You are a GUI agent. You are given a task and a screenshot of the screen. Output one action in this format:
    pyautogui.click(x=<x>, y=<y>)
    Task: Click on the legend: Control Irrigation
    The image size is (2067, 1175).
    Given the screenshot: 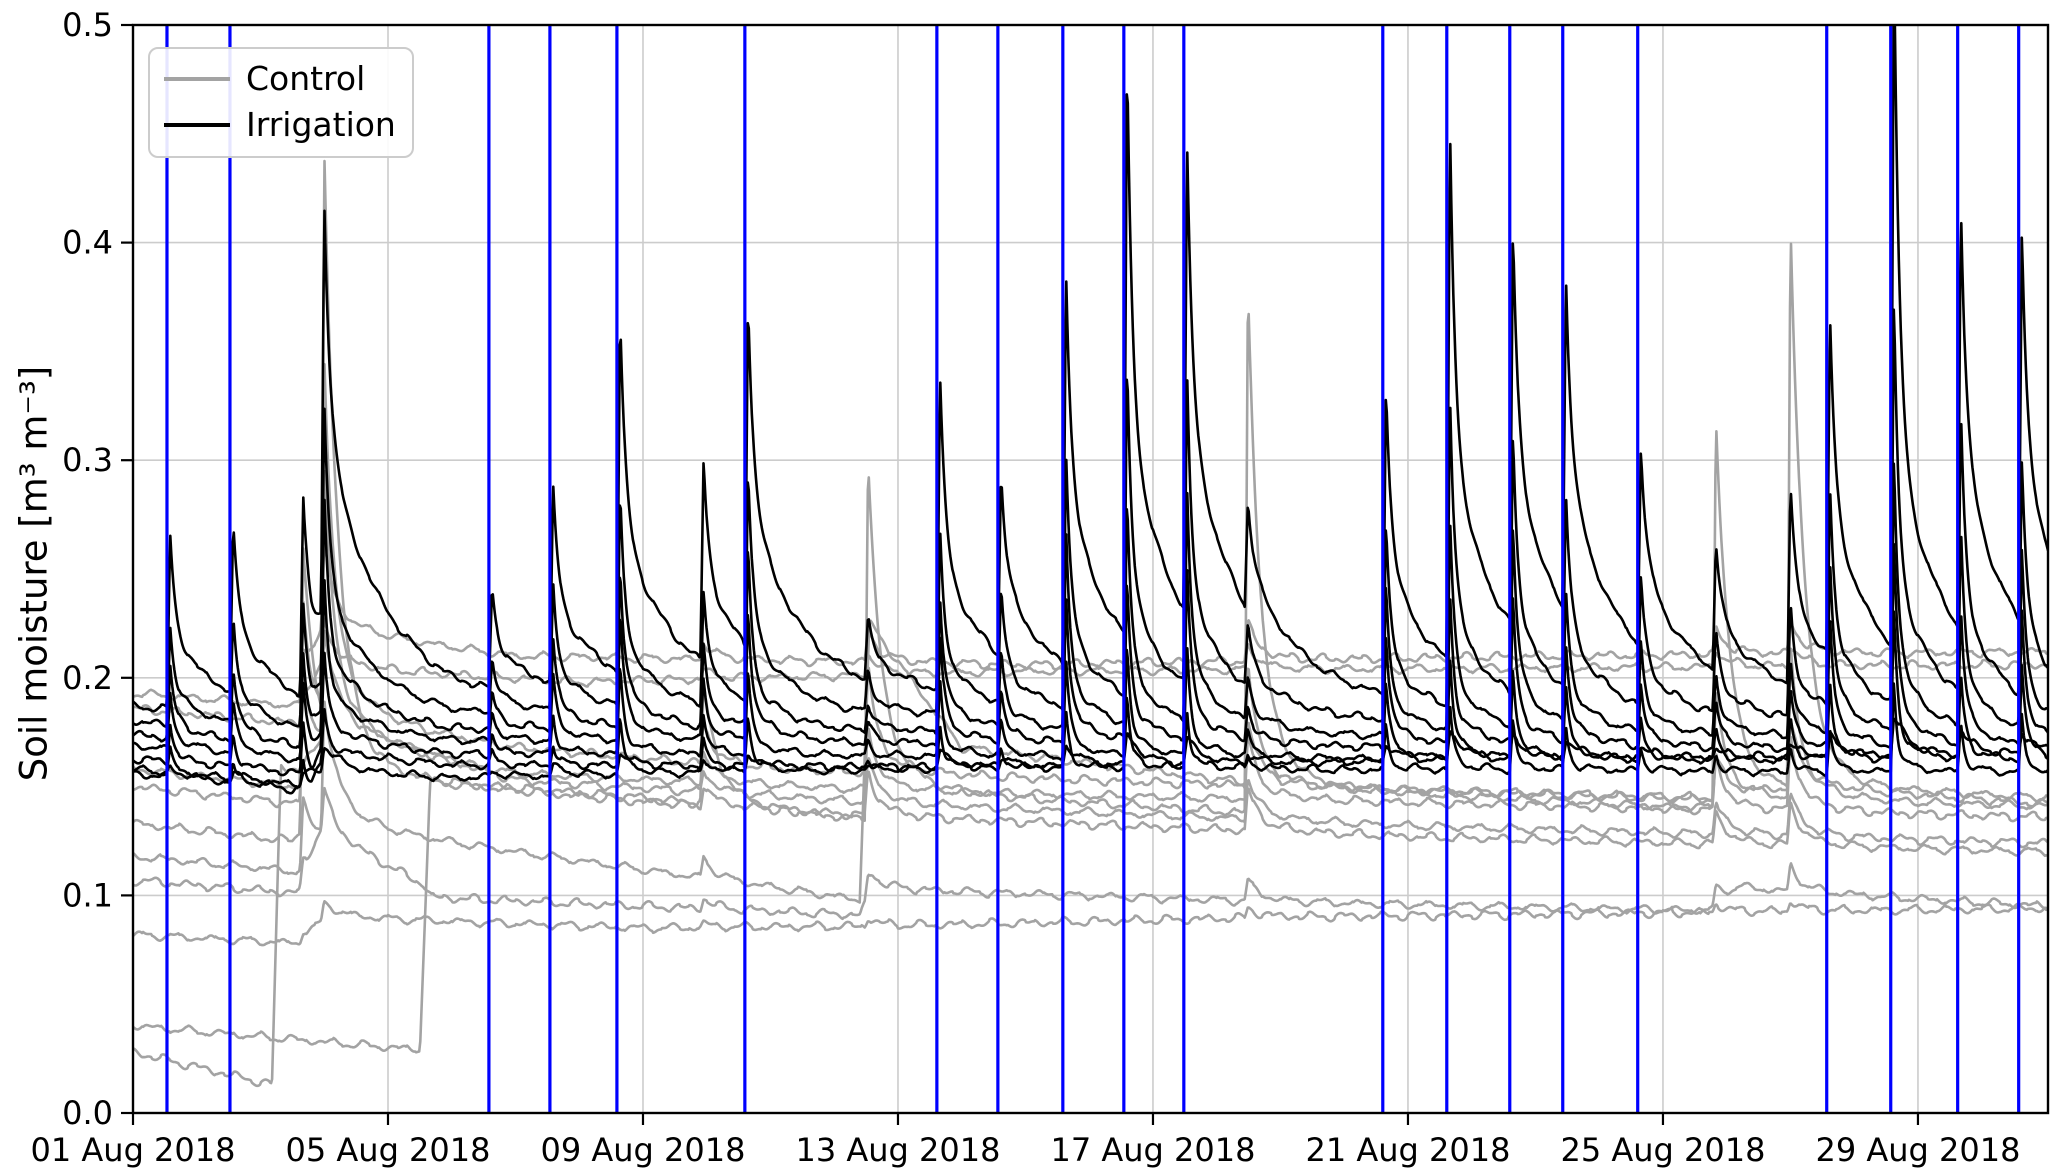 What is the action you would take?
    pyautogui.click(x=281, y=102)
    